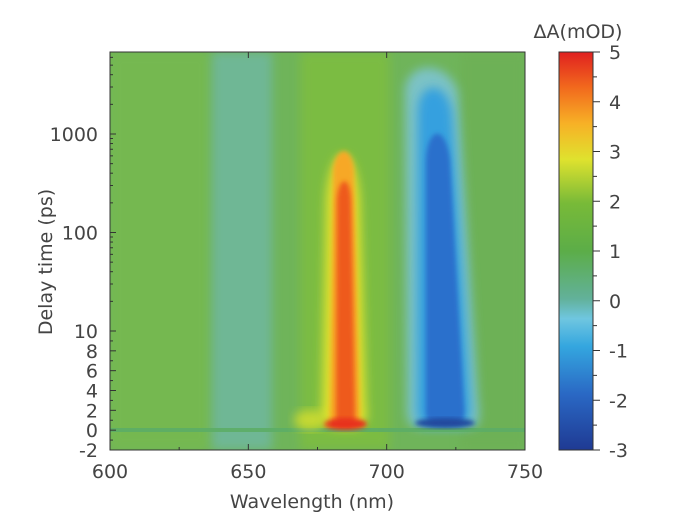 The image size is (697, 528). Describe the element at coordinates (618, 352) in the screenshot. I see `colorbar-tick-label: -1` at that location.